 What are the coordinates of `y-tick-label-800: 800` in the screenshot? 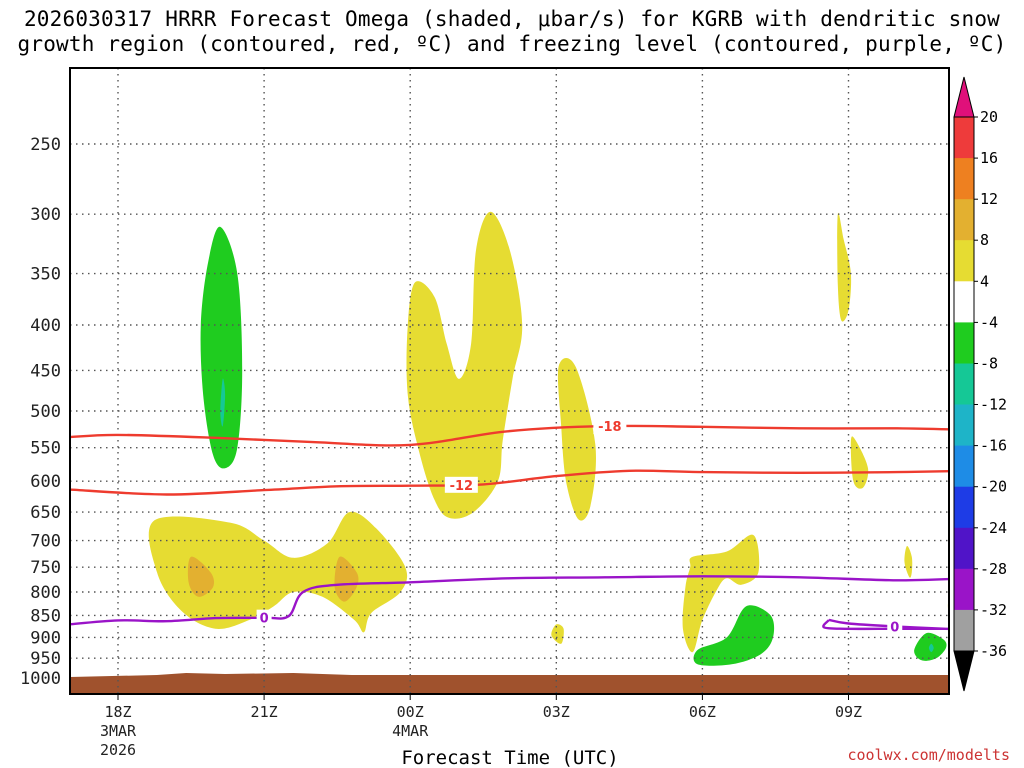 It's located at (45, 593).